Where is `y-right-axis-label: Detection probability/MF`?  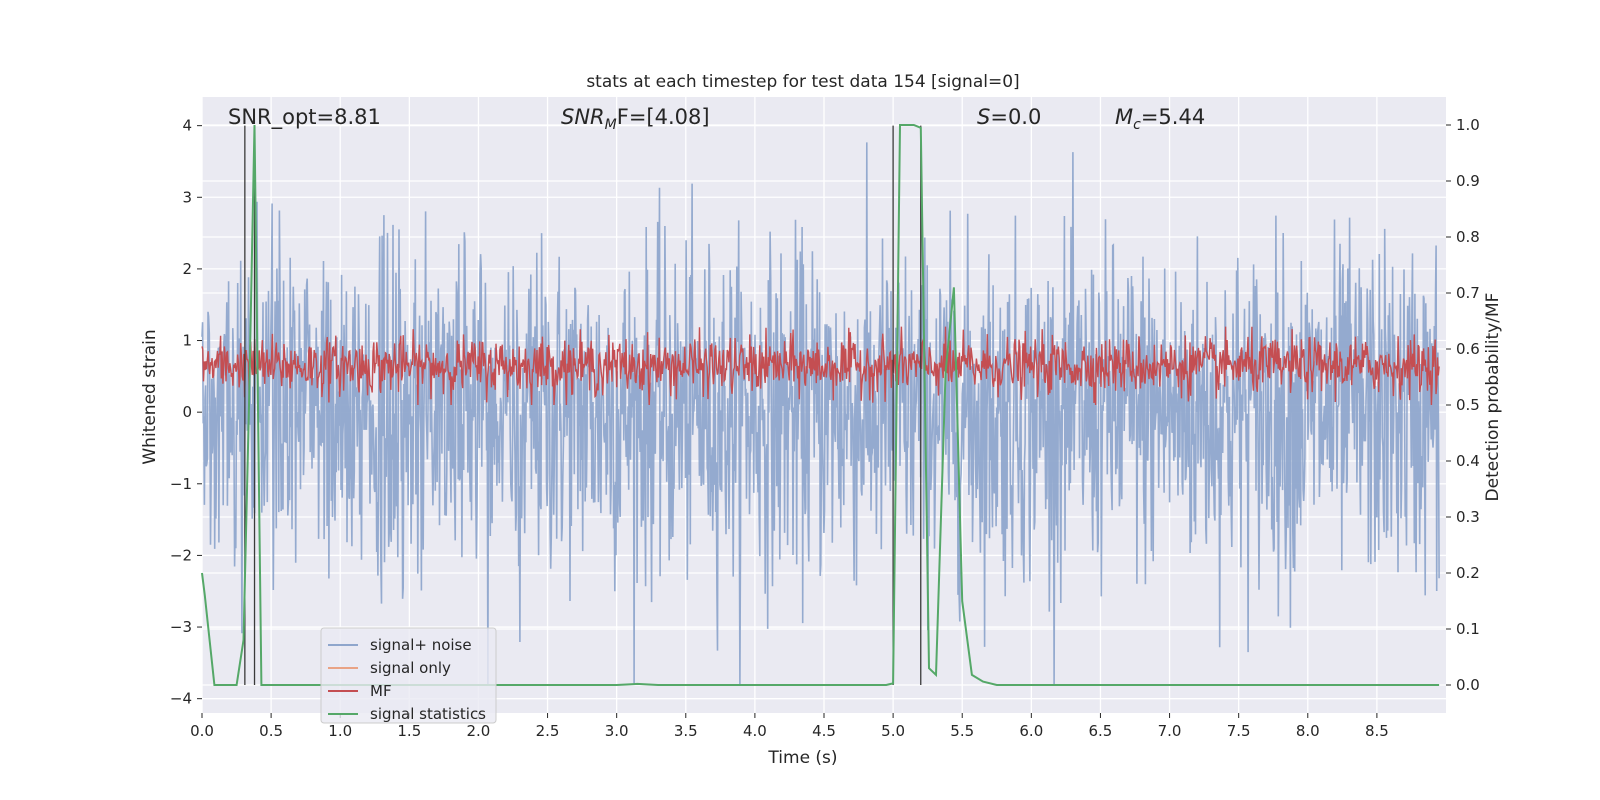 y-right-axis-label: Detection probability/MF is located at coordinates (1493, 397).